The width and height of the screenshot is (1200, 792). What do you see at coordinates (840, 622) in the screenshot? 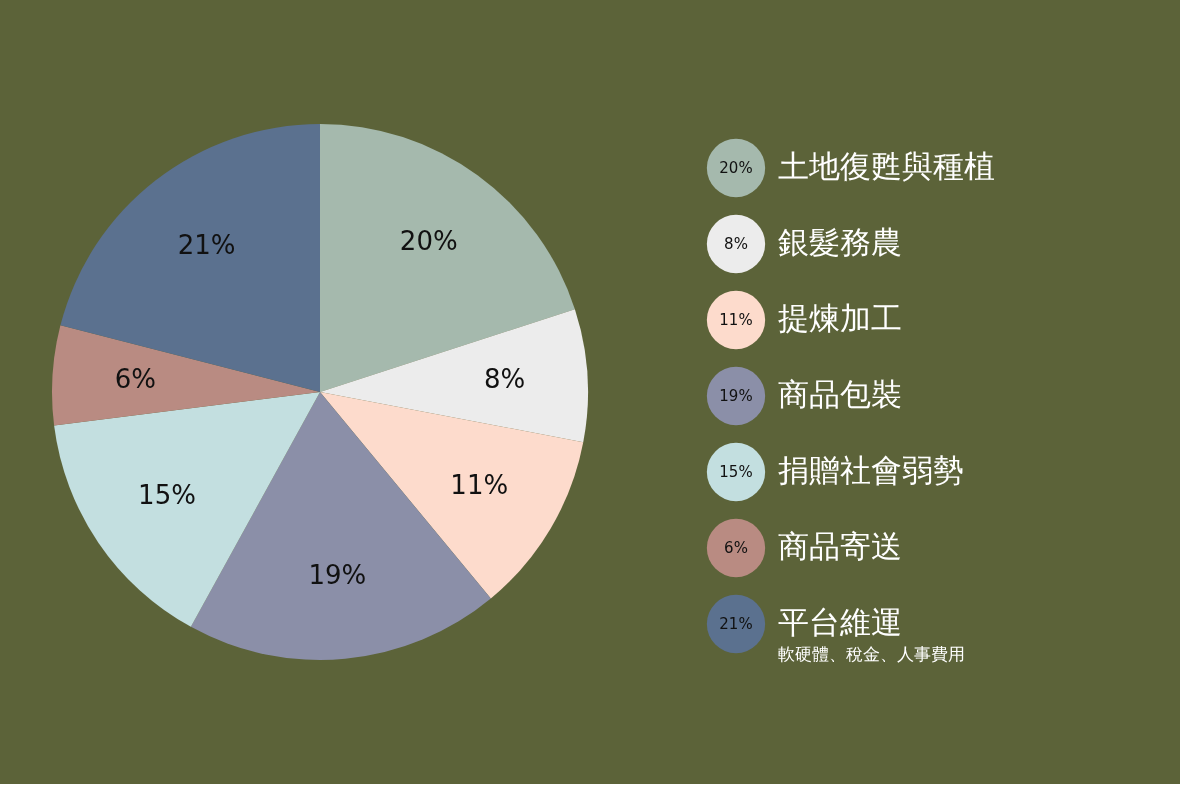
I see `legend-label: 平台維運` at bounding box center [840, 622].